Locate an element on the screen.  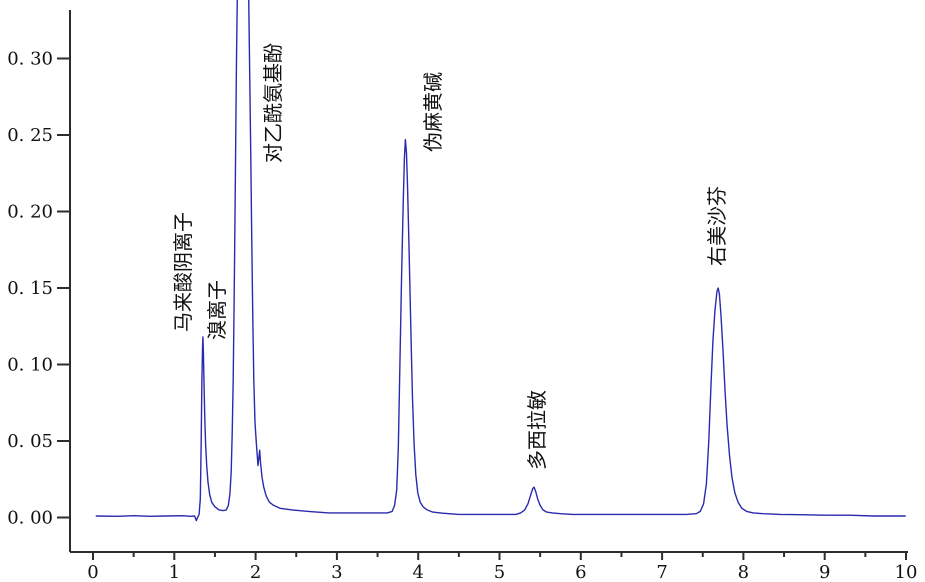
x-tick-label: 9 is located at coordinates (824, 572).